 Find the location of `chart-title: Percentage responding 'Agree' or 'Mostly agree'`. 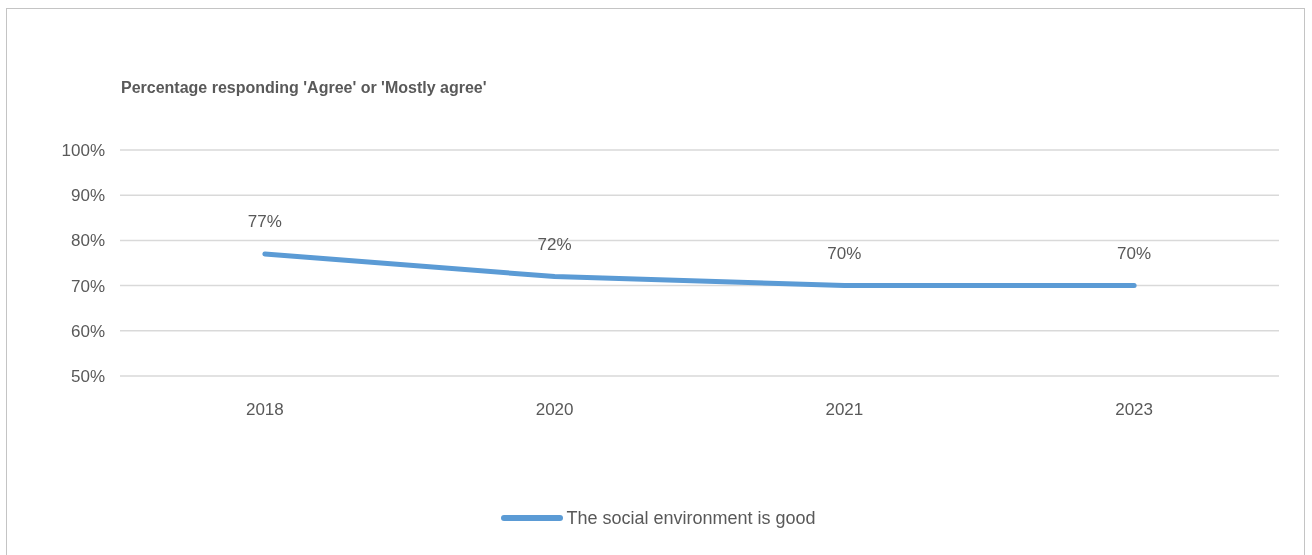

chart-title: Percentage responding 'Agree' or 'Mostly agree' is located at coordinates (304, 88).